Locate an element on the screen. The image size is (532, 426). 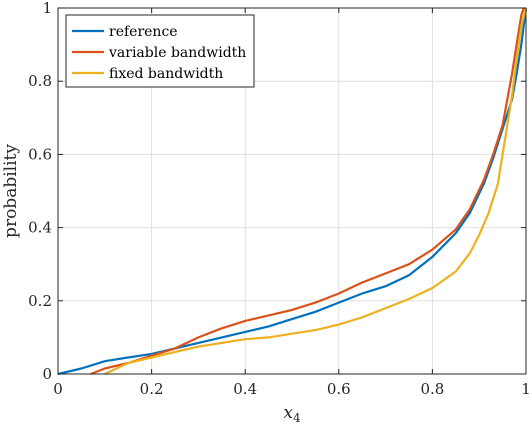
y-axis-label: probability is located at coordinates (11, 191).